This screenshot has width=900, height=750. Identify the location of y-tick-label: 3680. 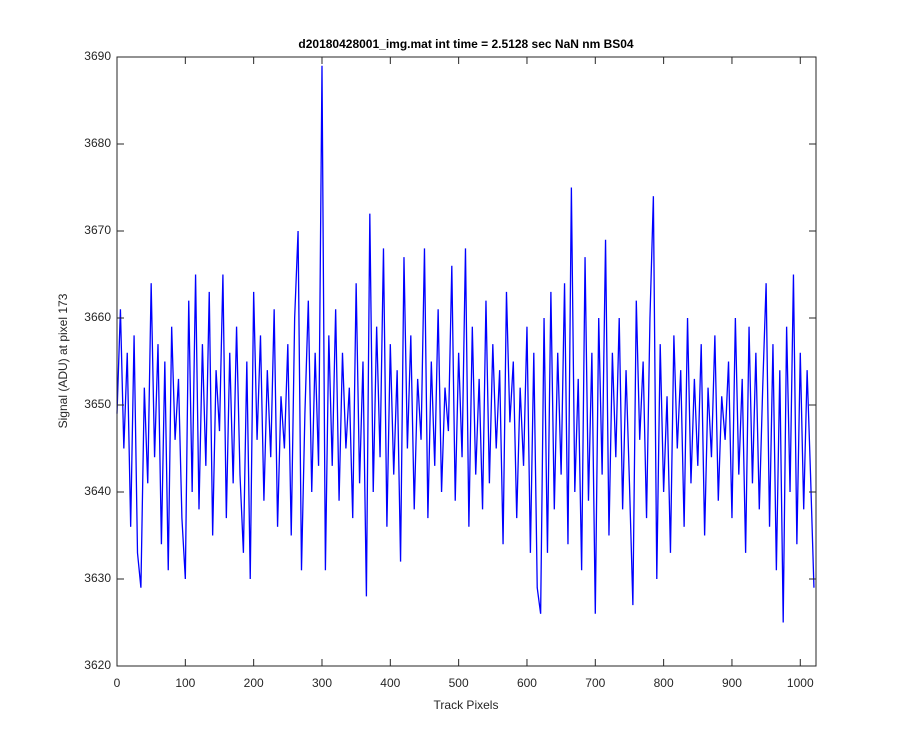
(97, 143).